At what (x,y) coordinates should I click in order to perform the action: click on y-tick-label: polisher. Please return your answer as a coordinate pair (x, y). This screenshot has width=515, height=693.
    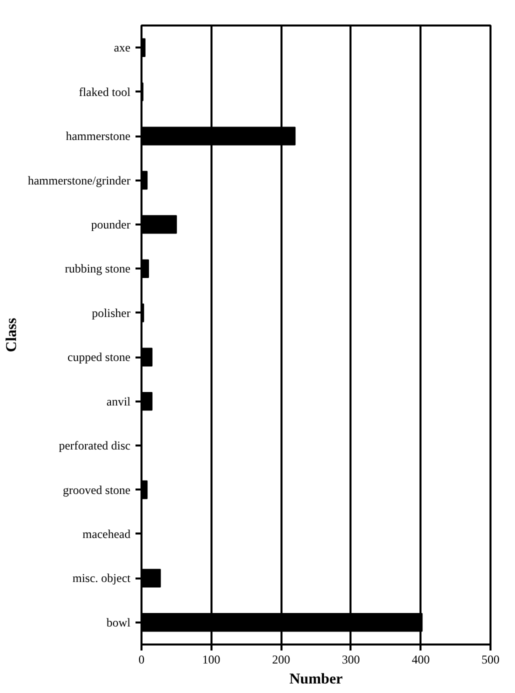
    Looking at the image, I should click on (111, 313).